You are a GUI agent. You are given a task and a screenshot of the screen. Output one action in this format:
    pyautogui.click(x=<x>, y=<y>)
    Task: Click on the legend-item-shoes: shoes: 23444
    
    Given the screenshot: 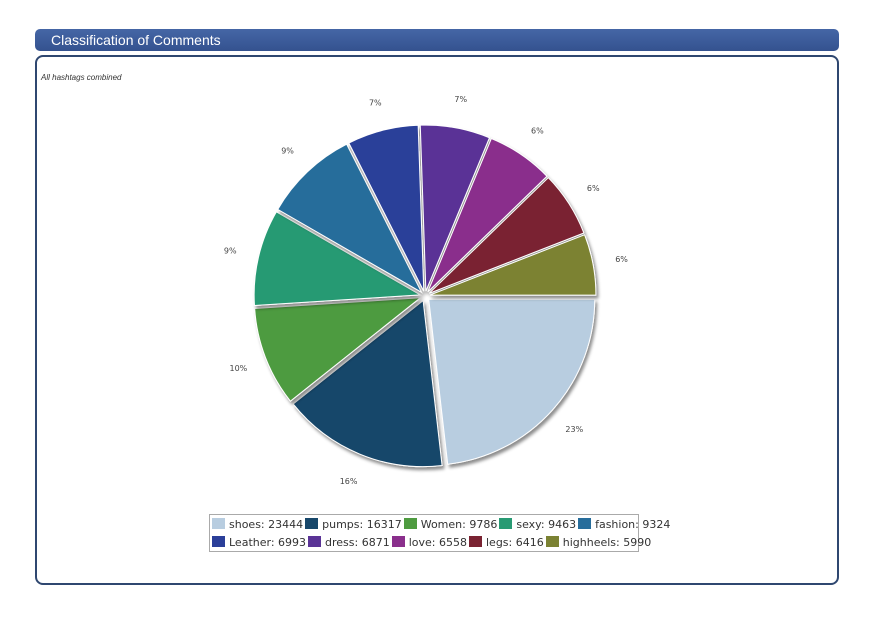 What is the action you would take?
    pyautogui.click(x=257, y=525)
    